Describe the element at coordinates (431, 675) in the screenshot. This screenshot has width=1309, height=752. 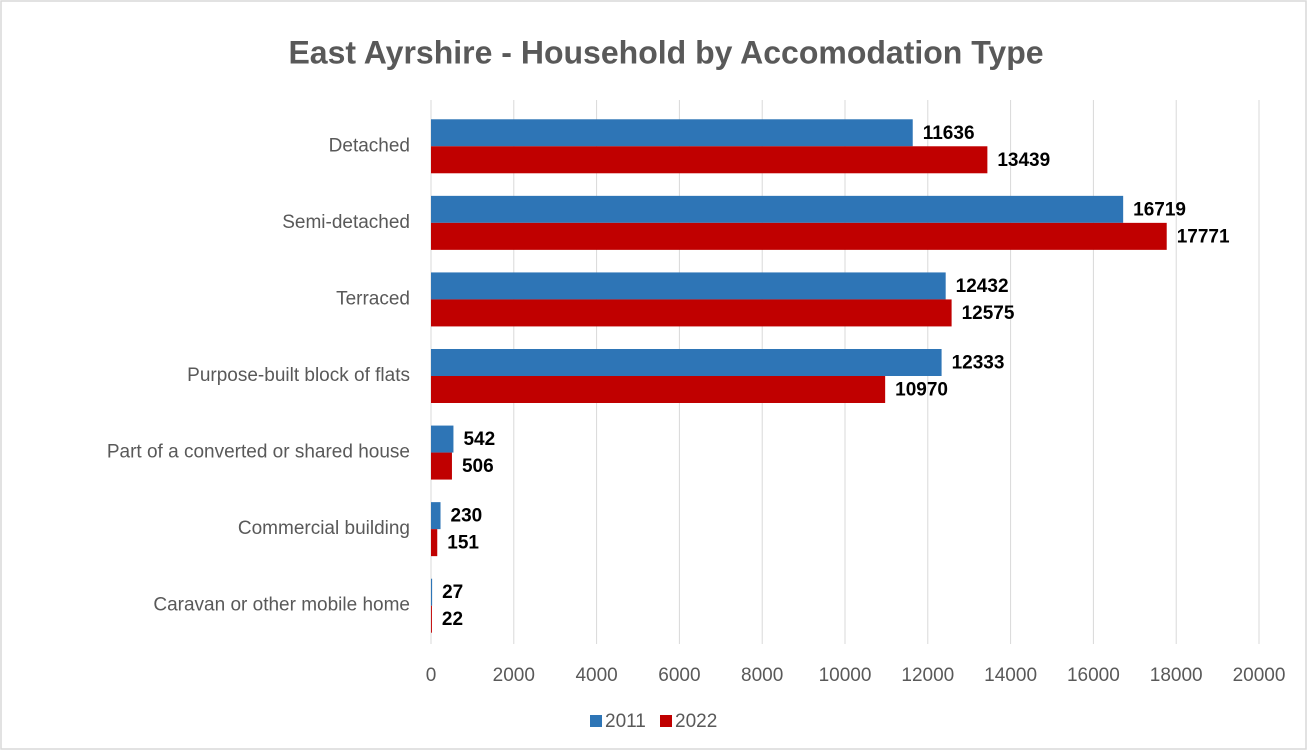
I see `x-tick-label: 0` at that location.